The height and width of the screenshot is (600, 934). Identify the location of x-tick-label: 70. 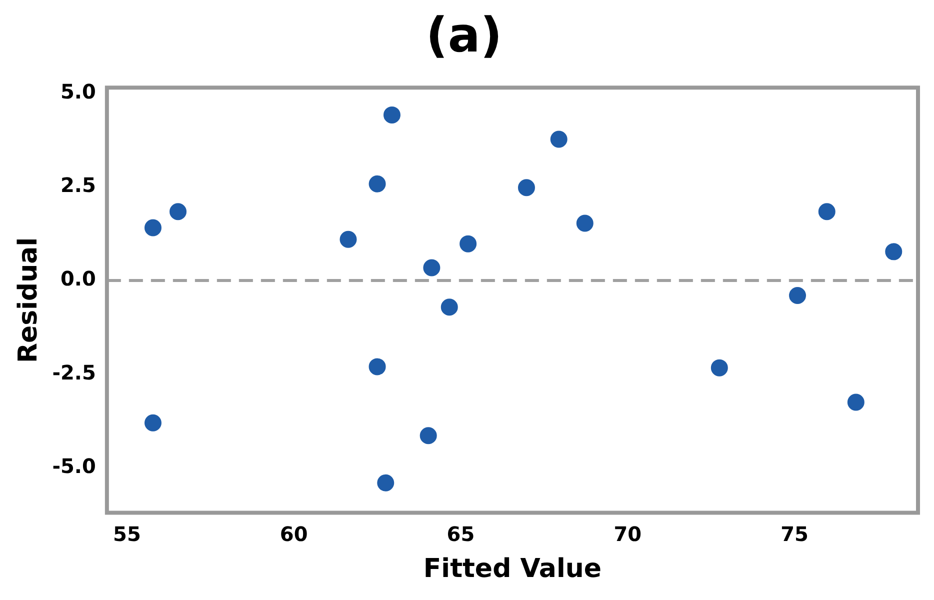
(628, 534).